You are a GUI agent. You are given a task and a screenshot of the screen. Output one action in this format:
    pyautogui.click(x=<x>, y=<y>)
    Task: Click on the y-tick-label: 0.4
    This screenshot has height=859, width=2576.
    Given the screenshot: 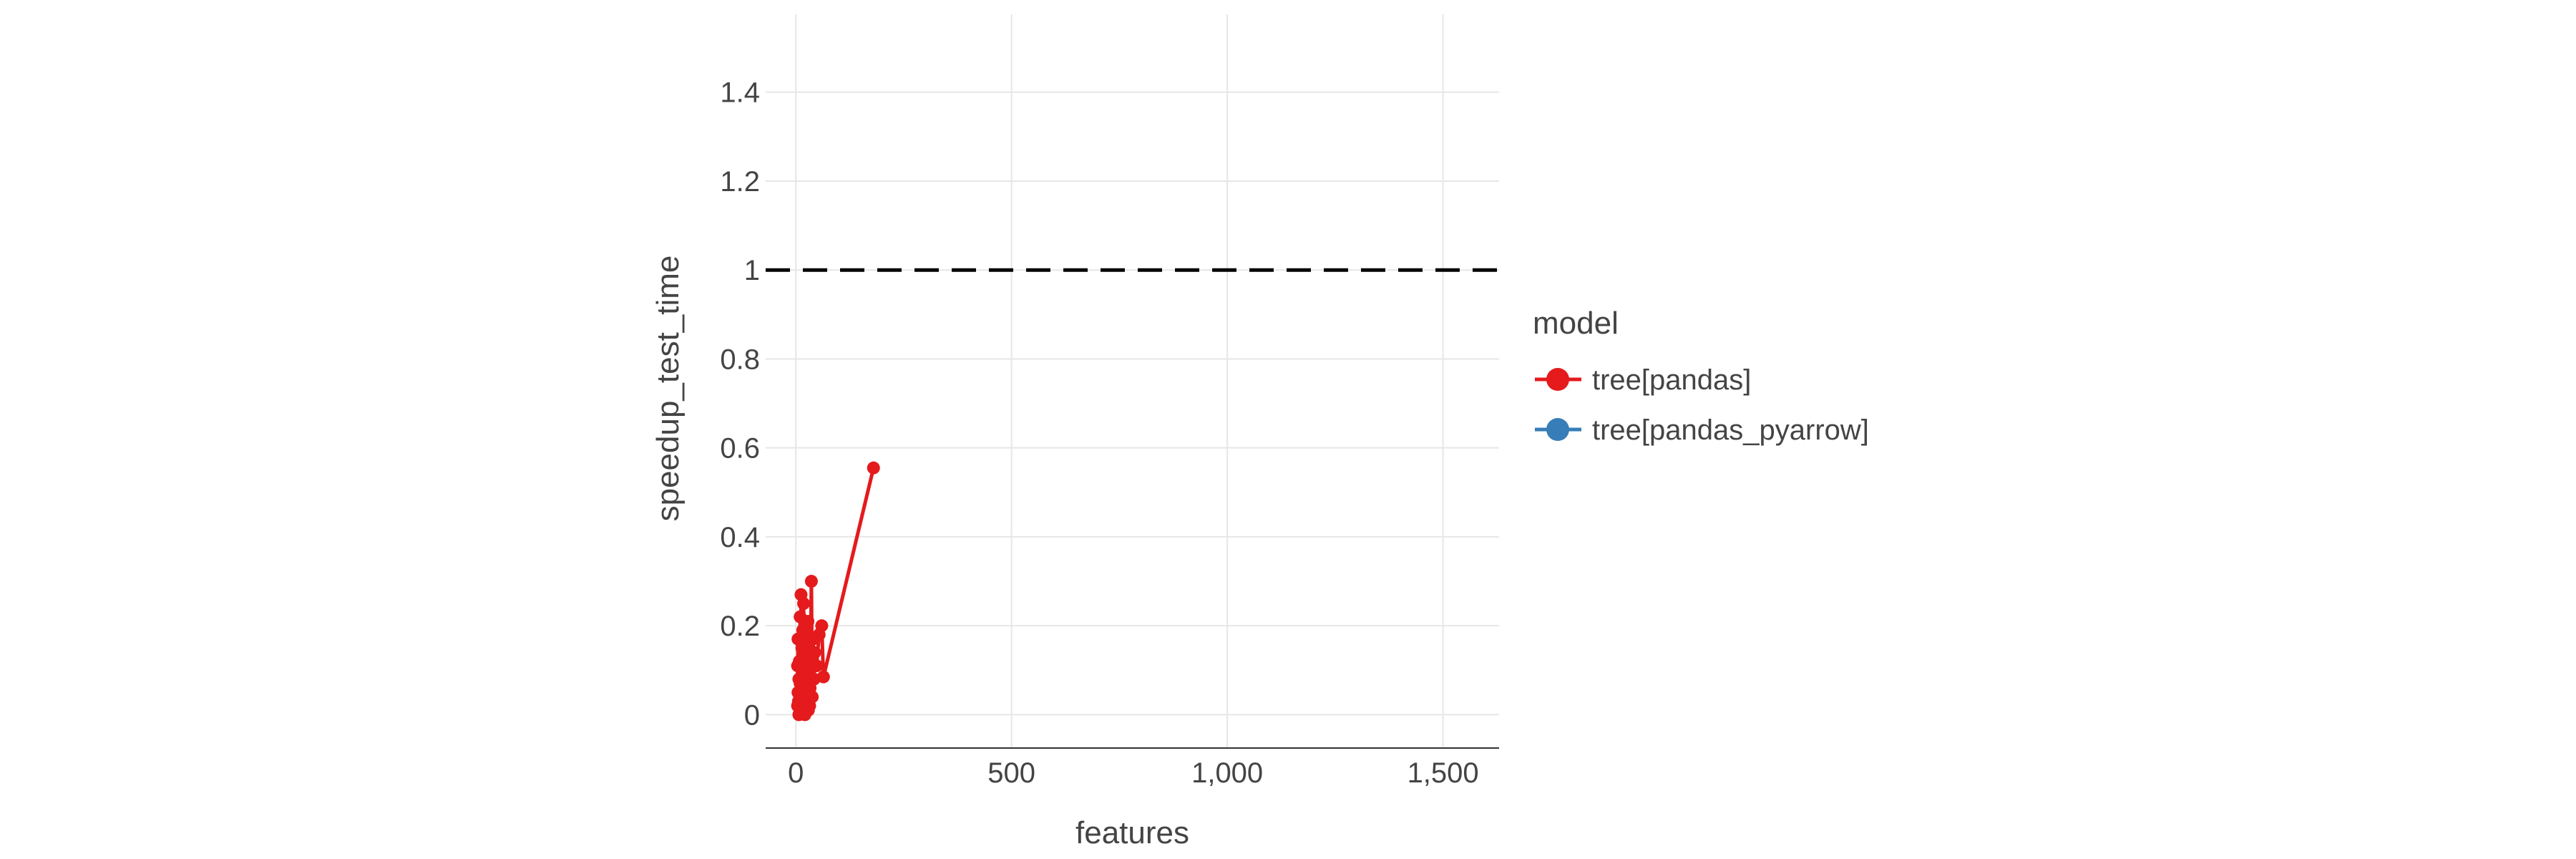 What is the action you would take?
    pyautogui.click(x=740, y=537)
    